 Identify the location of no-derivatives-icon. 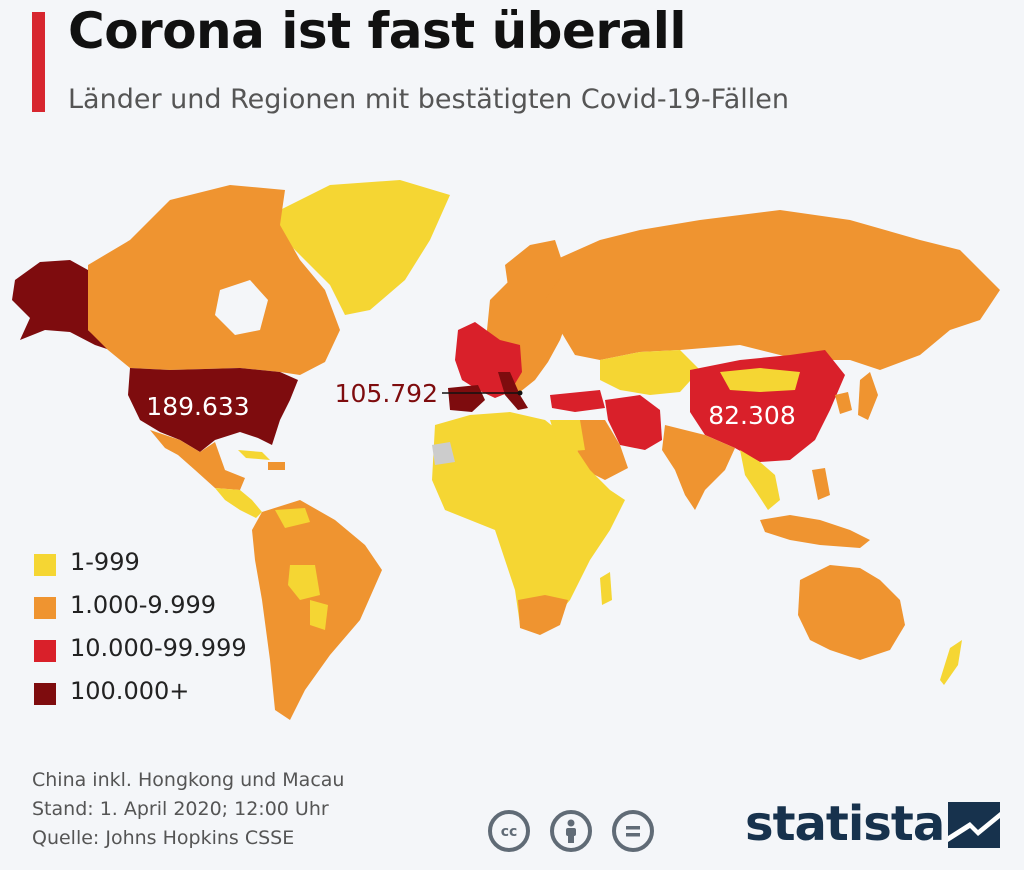
(633, 831).